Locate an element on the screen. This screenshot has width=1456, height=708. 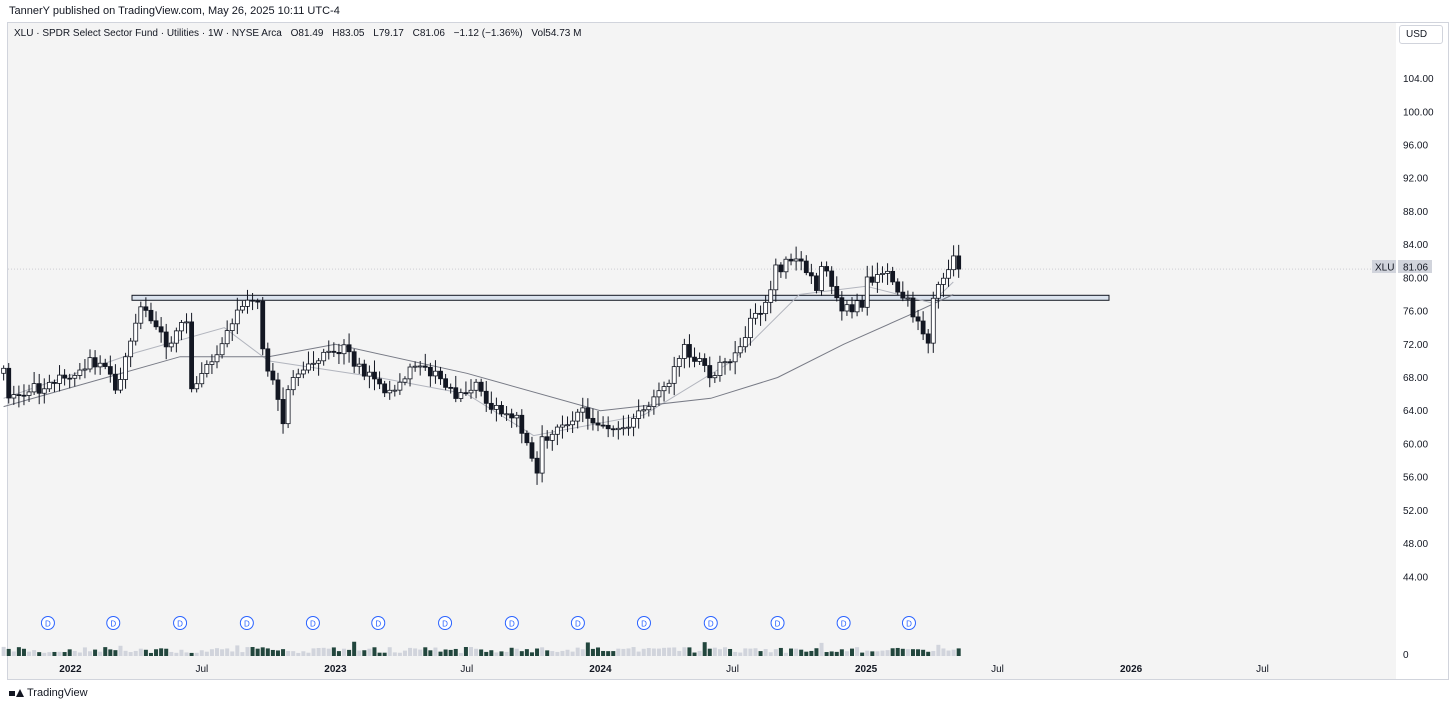
moving-average-slow-line is located at coordinates (478, 353).